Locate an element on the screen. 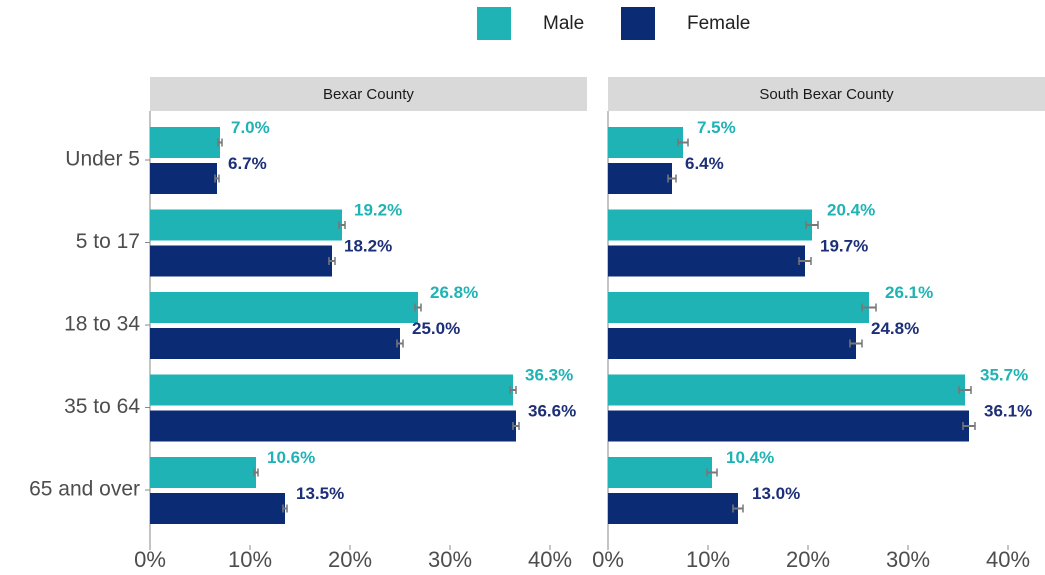 Image resolution: width=1045 pixels, height=575 pixels. y-tick-label: 35 to 64 is located at coordinates (102, 406).